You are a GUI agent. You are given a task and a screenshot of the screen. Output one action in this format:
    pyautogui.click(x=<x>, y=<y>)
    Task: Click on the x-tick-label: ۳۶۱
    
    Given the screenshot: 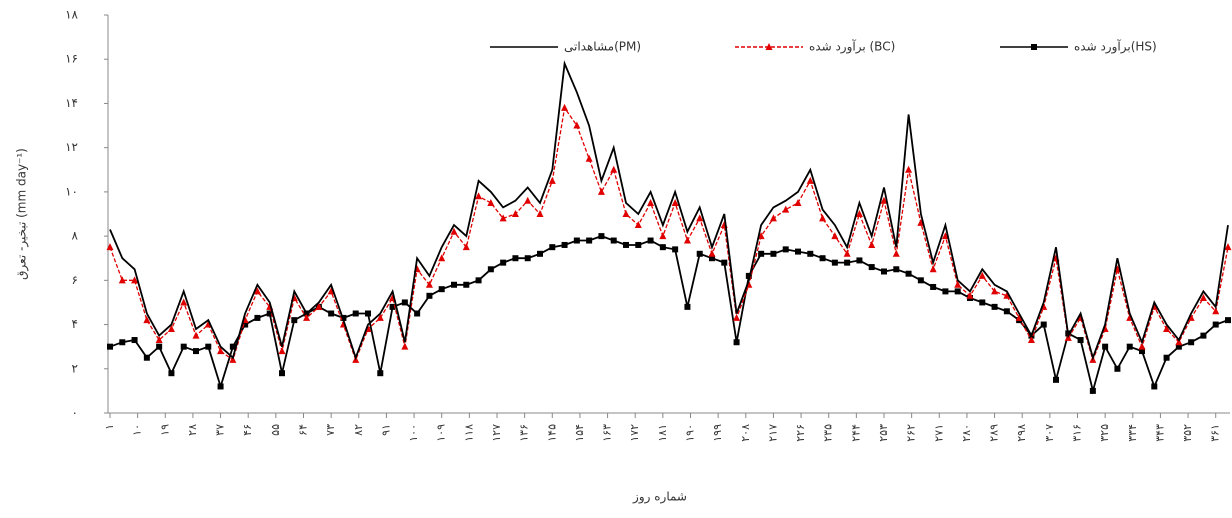 What is the action you would take?
    pyautogui.click(x=1215, y=433)
    